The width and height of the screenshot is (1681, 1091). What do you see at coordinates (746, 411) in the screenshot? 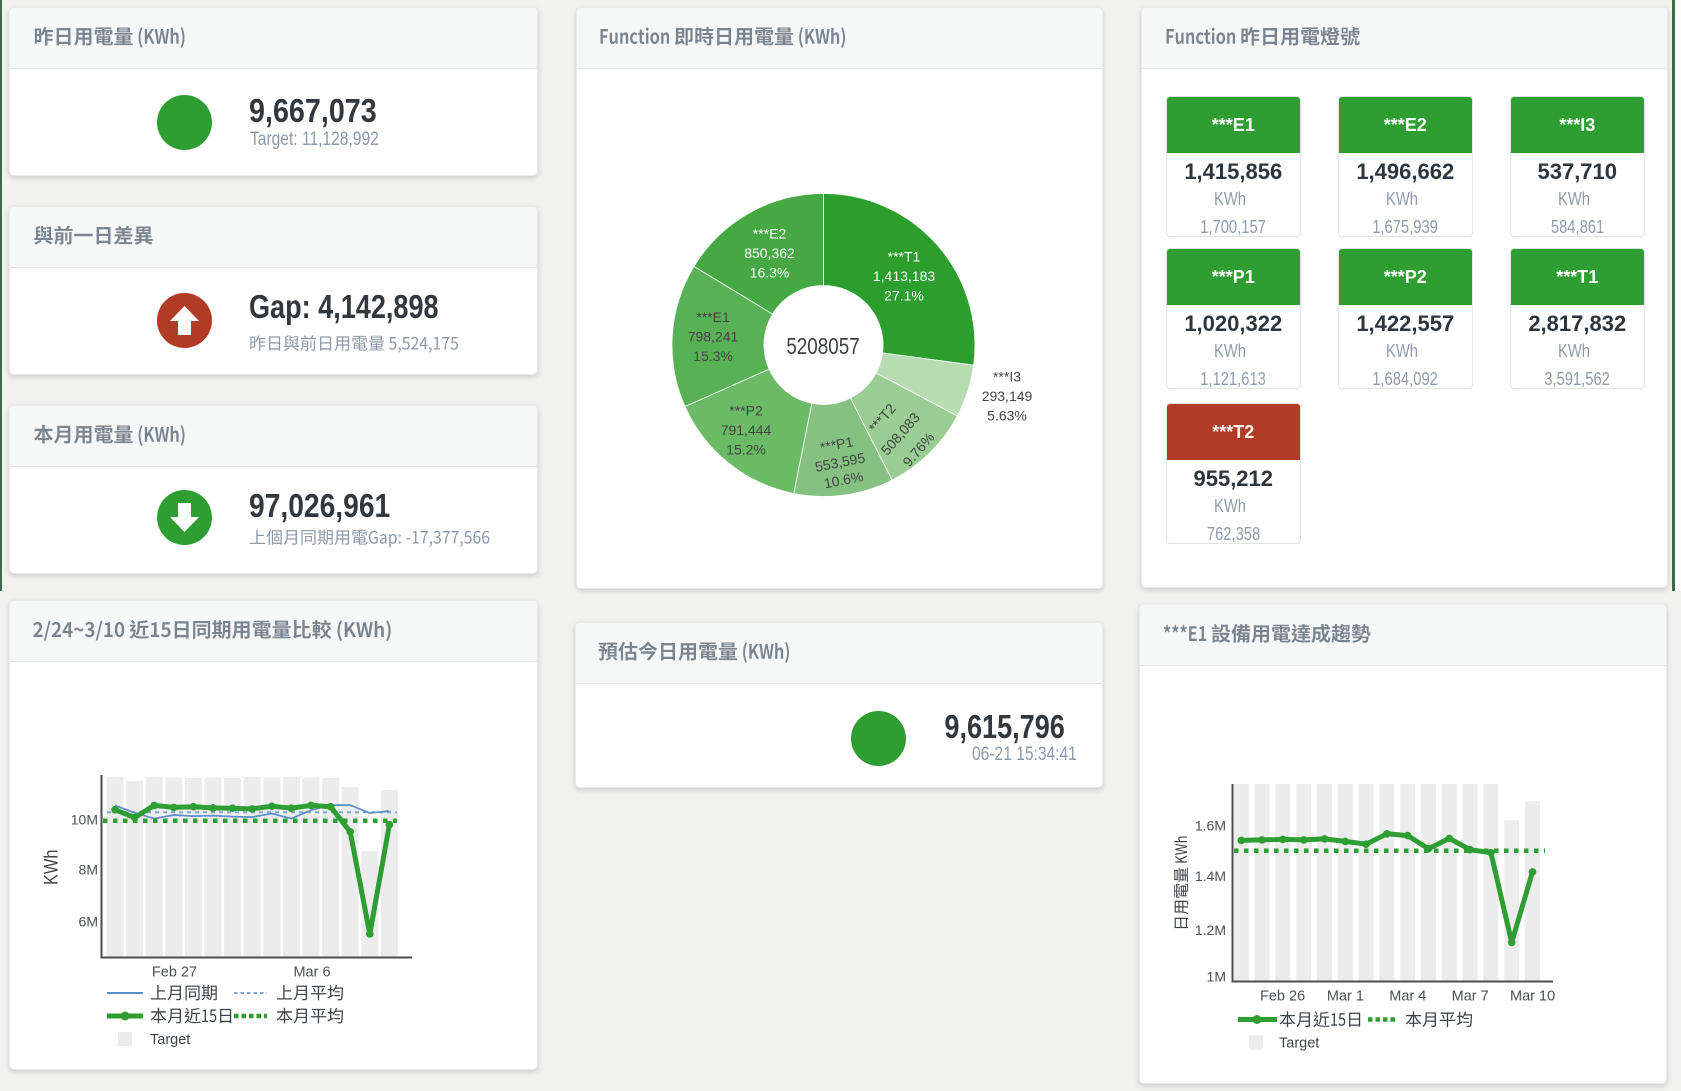
I see `svg-text: ***P2` at bounding box center [746, 411].